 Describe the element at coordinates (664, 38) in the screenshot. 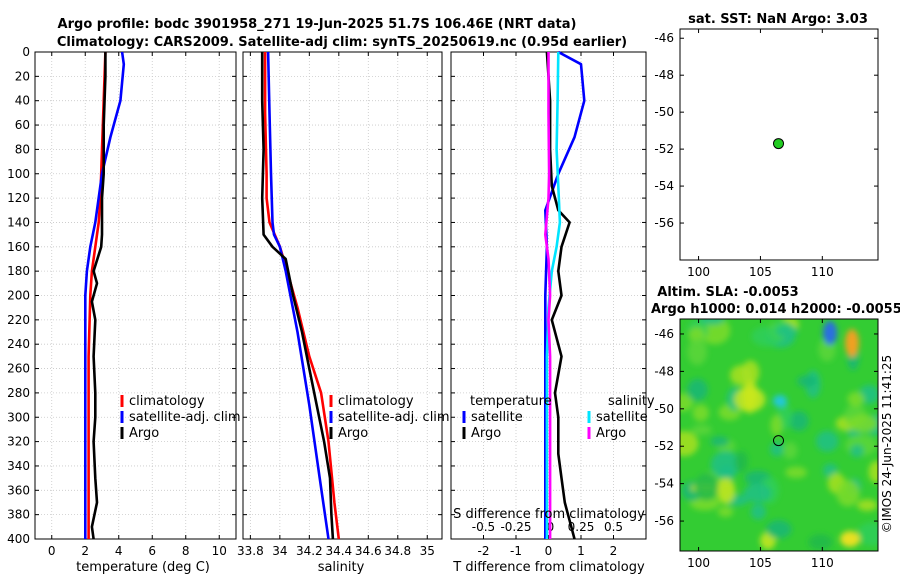

I see `y-tick-label: -46` at that location.